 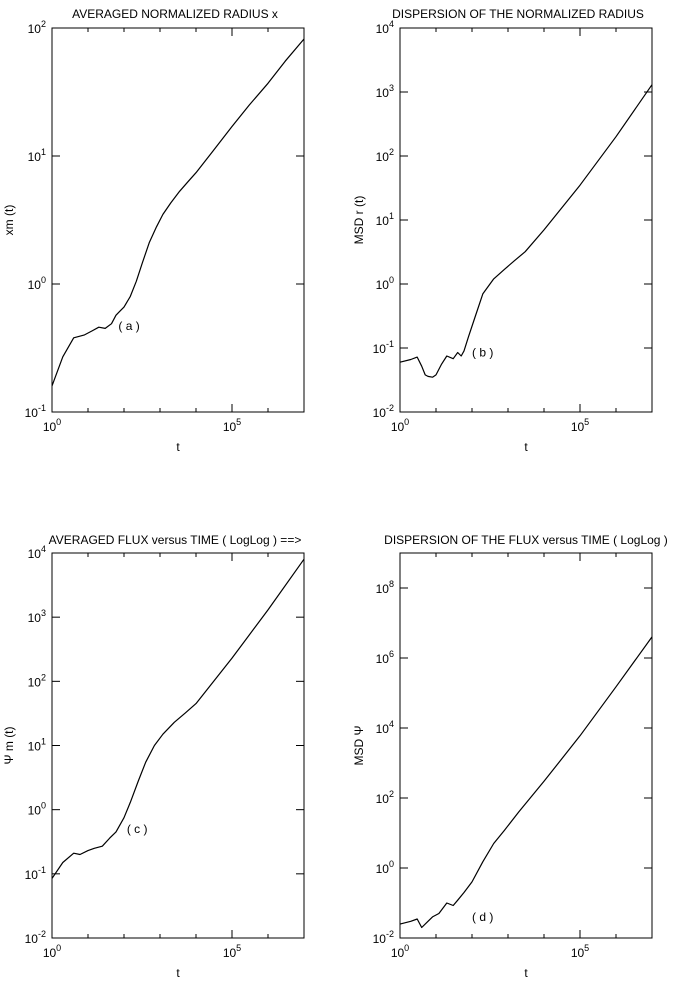 I want to click on y-tick-label: 10⁸, so click(x=385, y=587).